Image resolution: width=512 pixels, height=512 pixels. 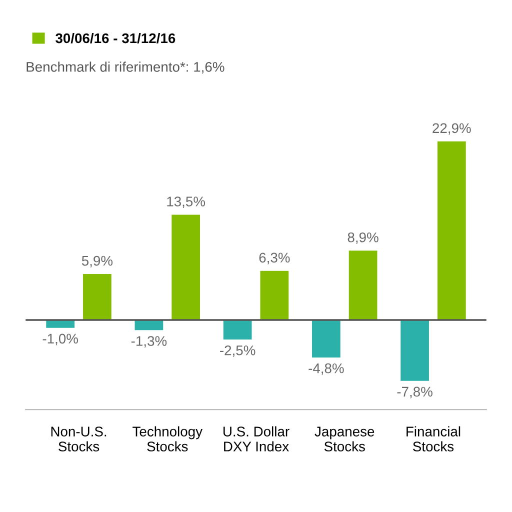 What do you see at coordinates (344, 439) in the screenshot?
I see `x-tick-label: Japanese Stocks` at bounding box center [344, 439].